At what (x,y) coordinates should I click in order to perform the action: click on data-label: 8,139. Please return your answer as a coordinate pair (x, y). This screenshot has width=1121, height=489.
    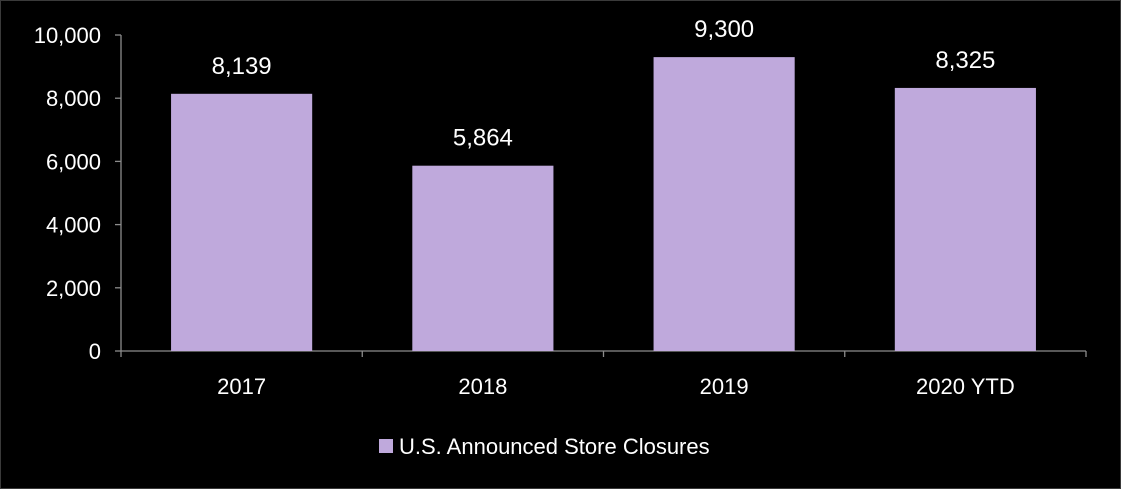
    Looking at the image, I should click on (242, 66).